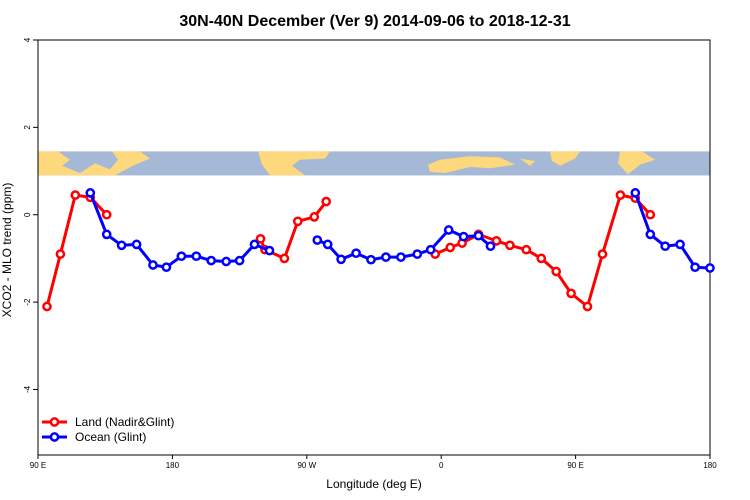  Describe the element at coordinates (373, 484) in the screenshot. I see `x-axis-label: Longitude (deg E)` at that location.